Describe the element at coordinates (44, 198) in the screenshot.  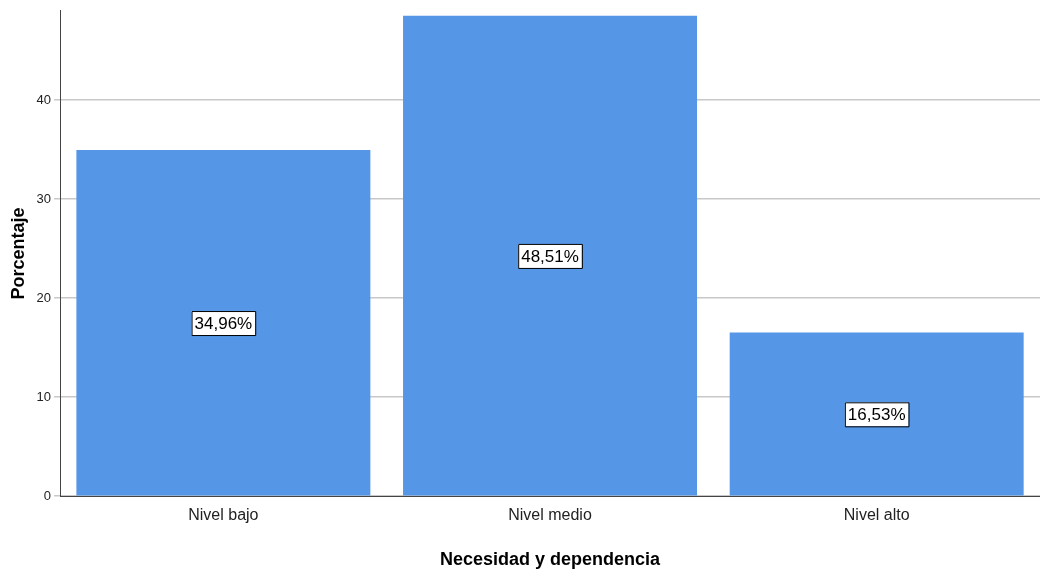
I see `y-tick-label: 30` at that location.